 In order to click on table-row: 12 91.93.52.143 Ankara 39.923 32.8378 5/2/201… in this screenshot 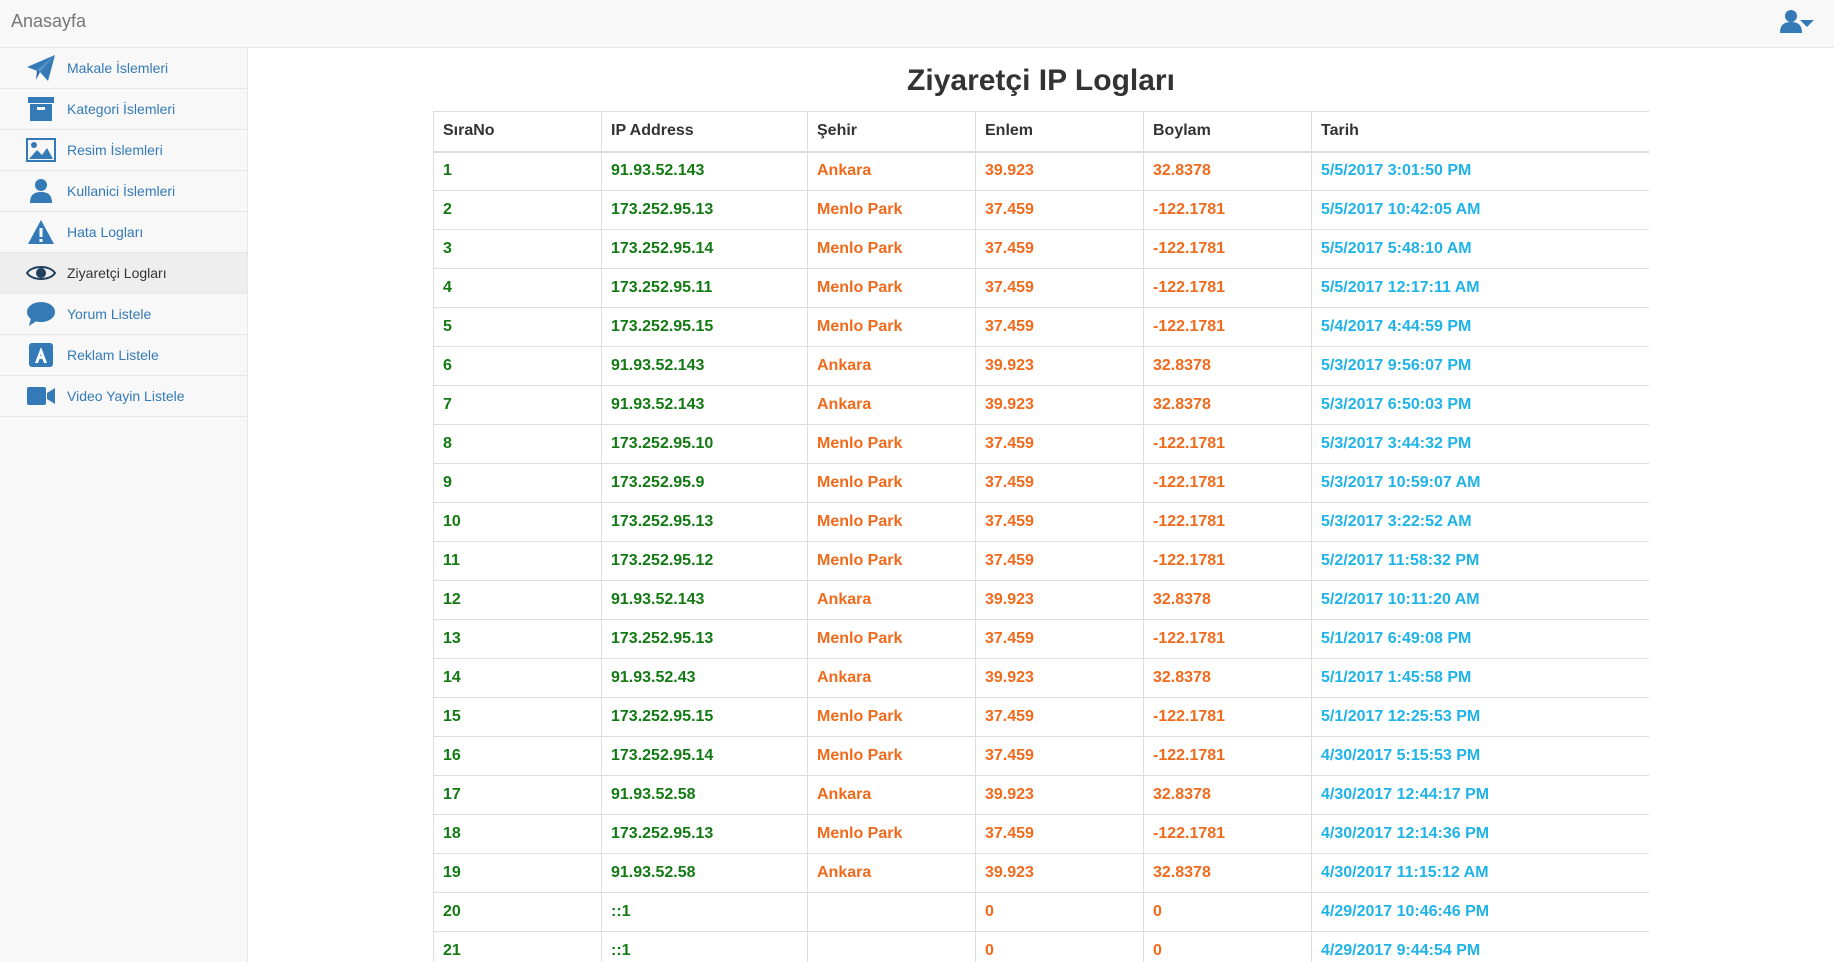, I will do `click(1041, 600)`.